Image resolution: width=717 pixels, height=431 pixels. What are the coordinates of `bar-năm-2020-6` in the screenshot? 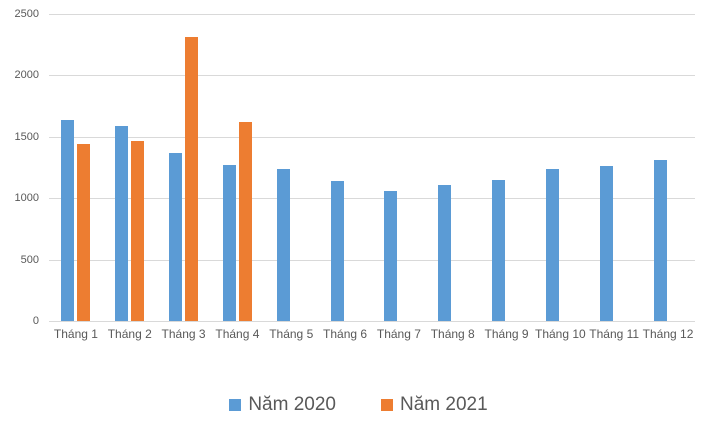 It's located at (337, 251).